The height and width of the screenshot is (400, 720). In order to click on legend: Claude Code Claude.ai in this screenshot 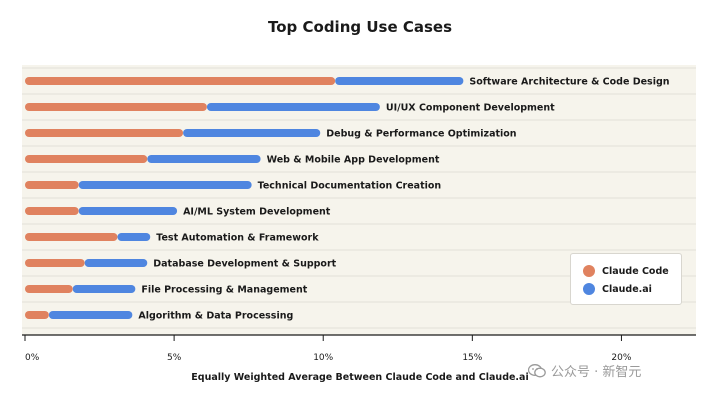, I will do `click(626, 279)`.